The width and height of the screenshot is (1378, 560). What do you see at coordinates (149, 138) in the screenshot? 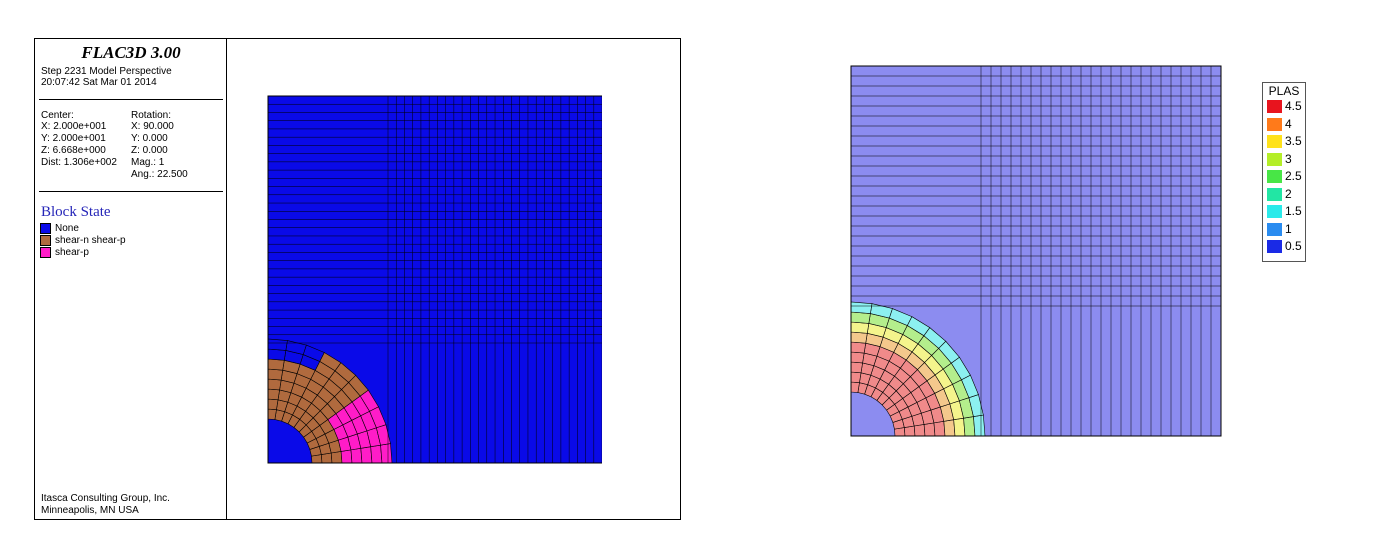
I see `rotation-y: Y: 0.000` at bounding box center [149, 138].